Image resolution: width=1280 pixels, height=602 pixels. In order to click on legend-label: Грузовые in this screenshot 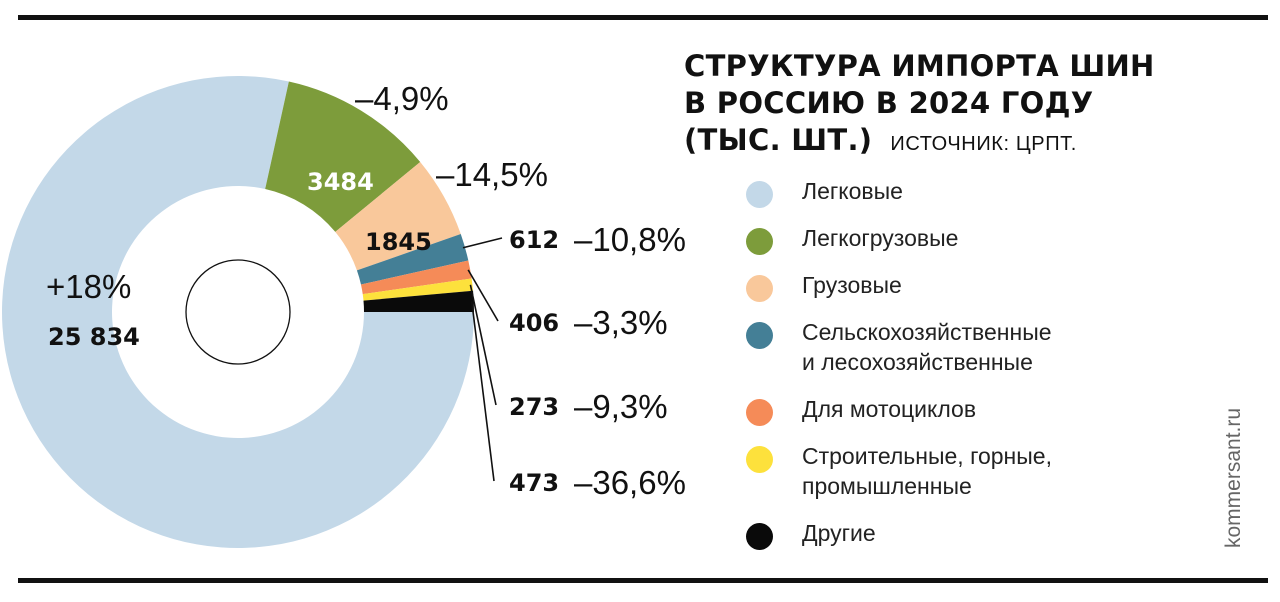, I will do `click(852, 285)`.